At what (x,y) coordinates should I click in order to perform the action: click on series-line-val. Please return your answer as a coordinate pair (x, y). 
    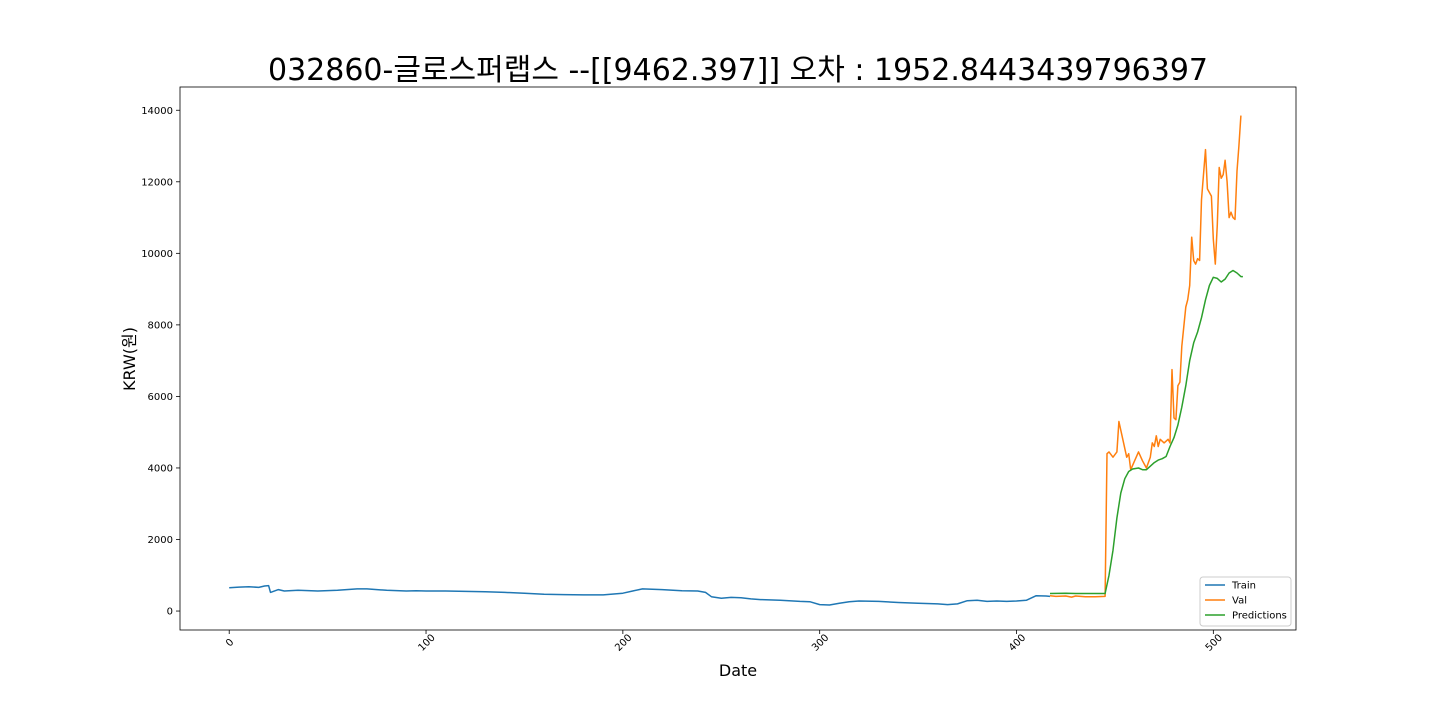
    Looking at the image, I should click on (1145, 356).